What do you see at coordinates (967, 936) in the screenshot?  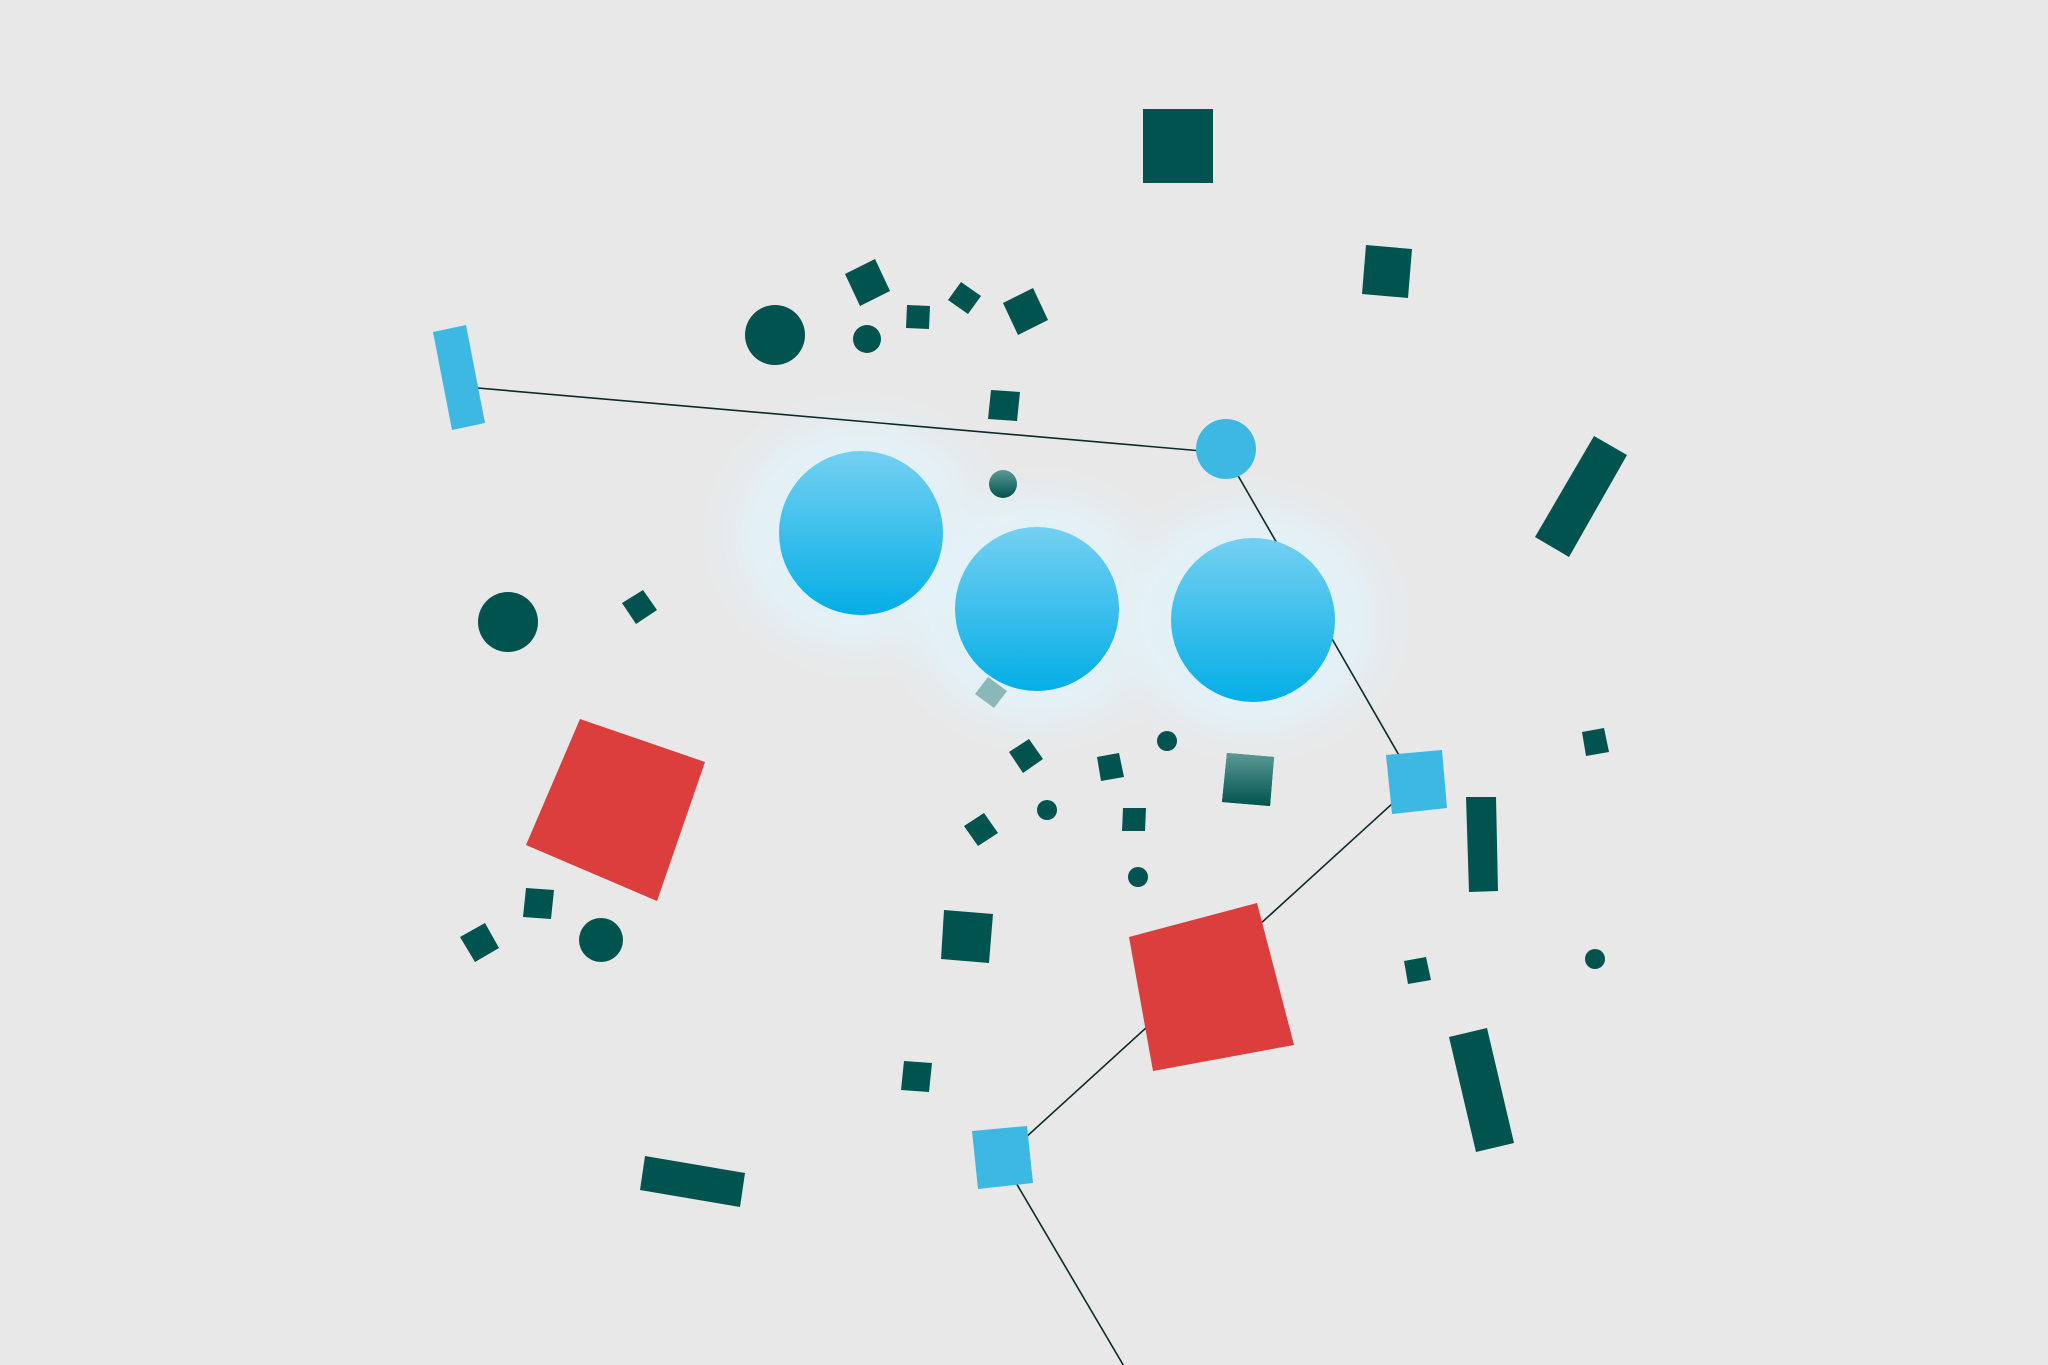 I see `dark-block-lower-mid` at bounding box center [967, 936].